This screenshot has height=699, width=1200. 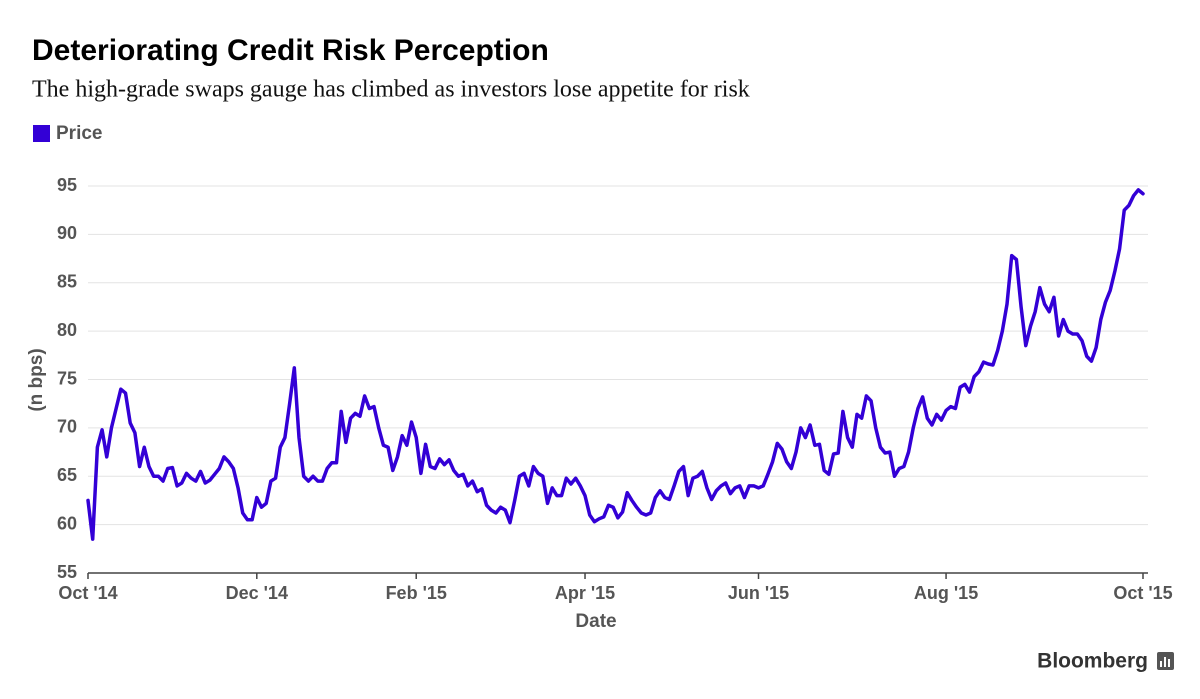 What do you see at coordinates (67, 378) in the screenshot?
I see `y-tick-label: 75` at bounding box center [67, 378].